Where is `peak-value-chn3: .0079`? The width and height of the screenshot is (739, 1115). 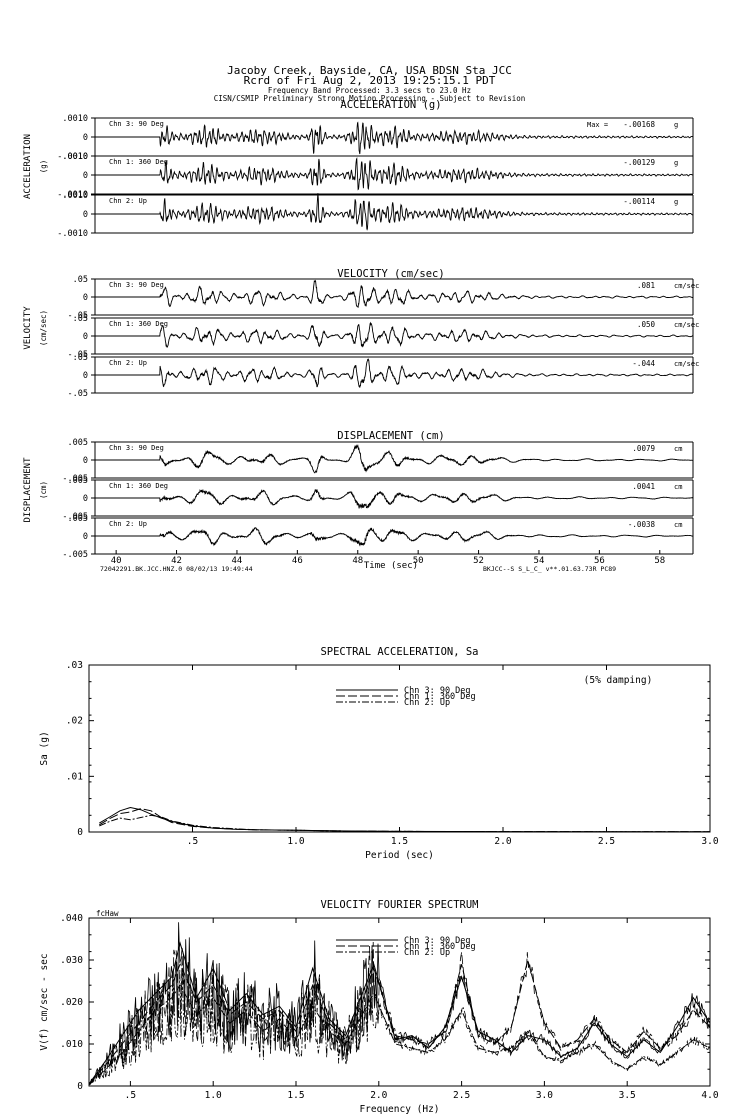 peak-value-chn3: .0079 is located at coordinates (643, 448).